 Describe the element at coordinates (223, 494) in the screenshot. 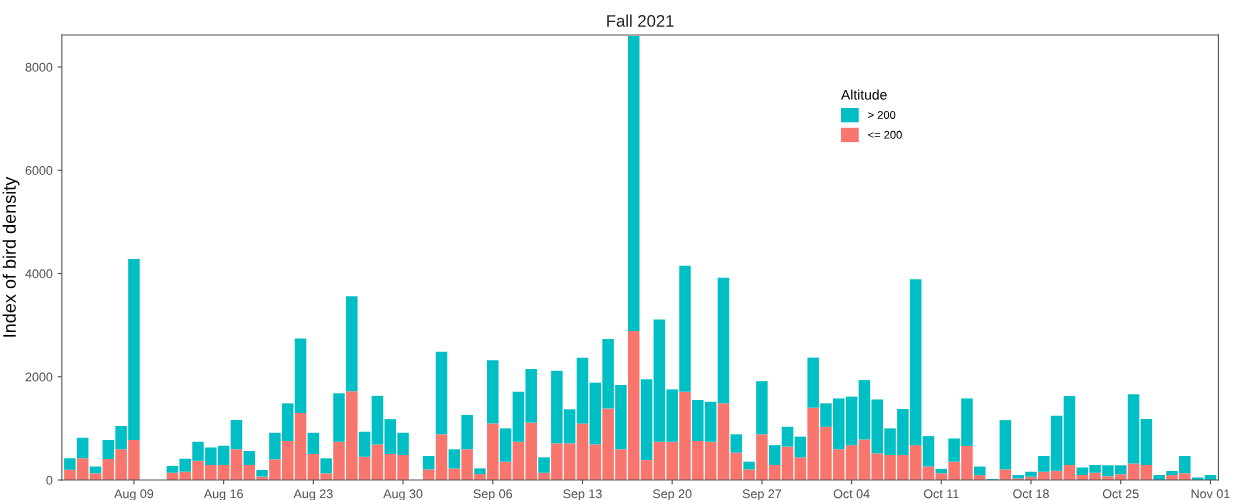

I see `x-tick-label: Aug 16` at that location.